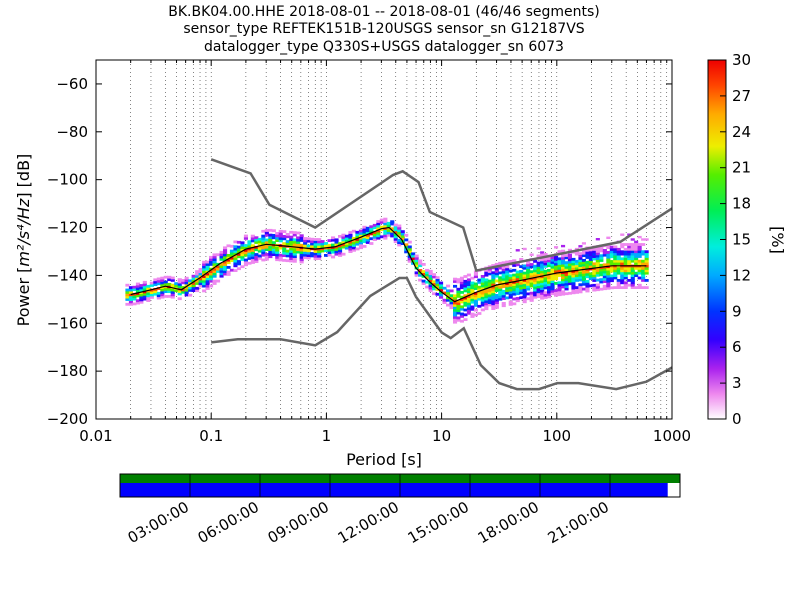 This screenshot has height=600, width=800. I want to click on colorbar-tick-label: 21, so click(741, 168).